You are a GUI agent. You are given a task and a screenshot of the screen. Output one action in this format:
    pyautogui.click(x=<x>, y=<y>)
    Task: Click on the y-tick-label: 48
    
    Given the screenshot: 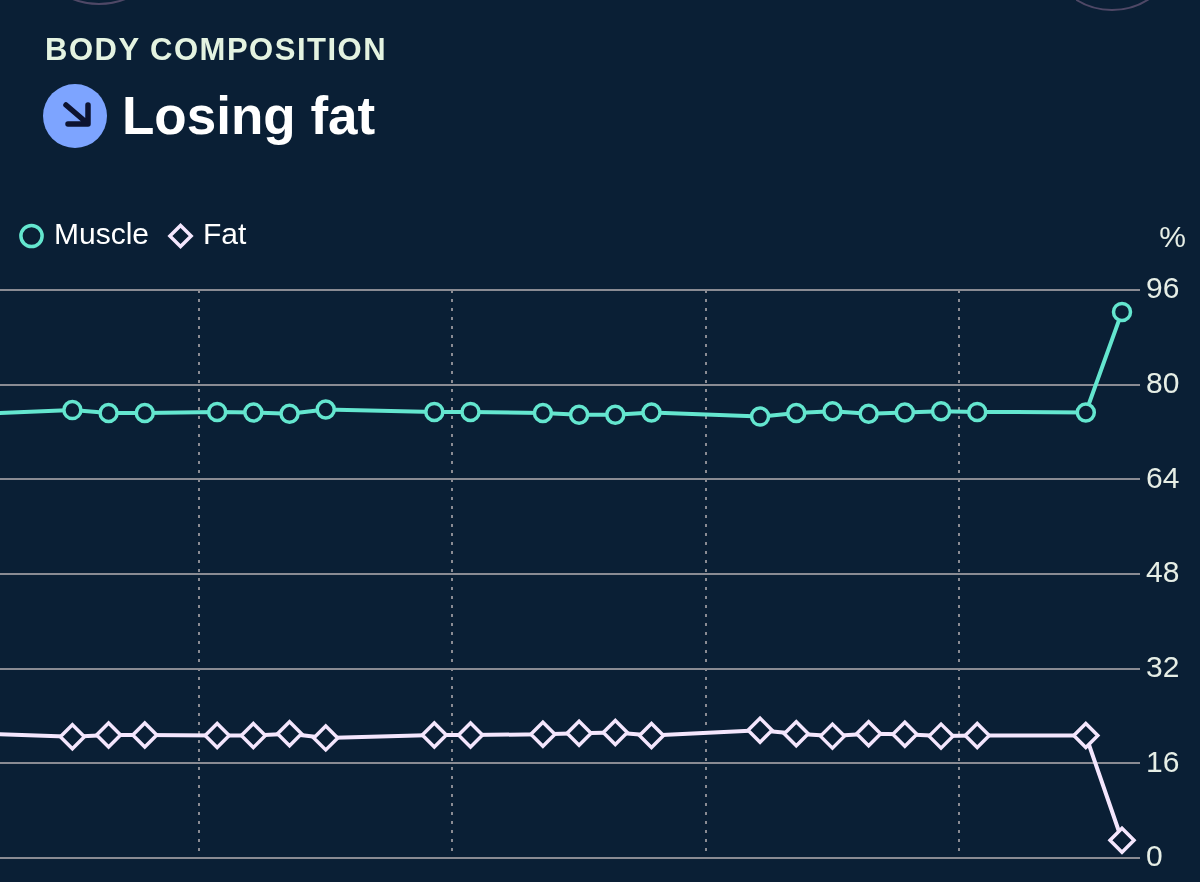 What is the action you would take?
    pyautogui.click(x=1163, y=572)
    